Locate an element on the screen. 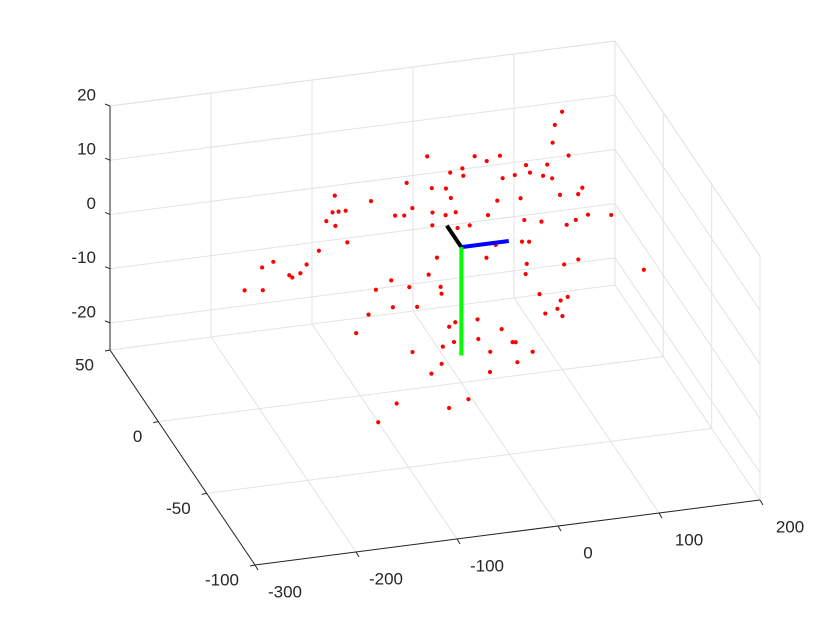 Image resolution: width=840 pixels, height=630 pixels. y-tick-label: 0 is located at coordinates (137, 436).